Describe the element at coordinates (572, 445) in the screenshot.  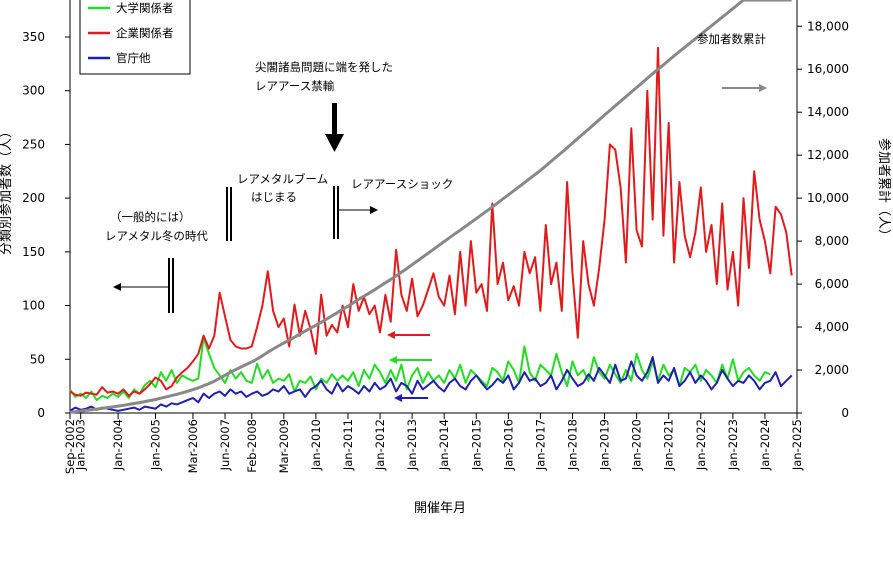
I see `x-tick-label: Jan-2018` at that location.